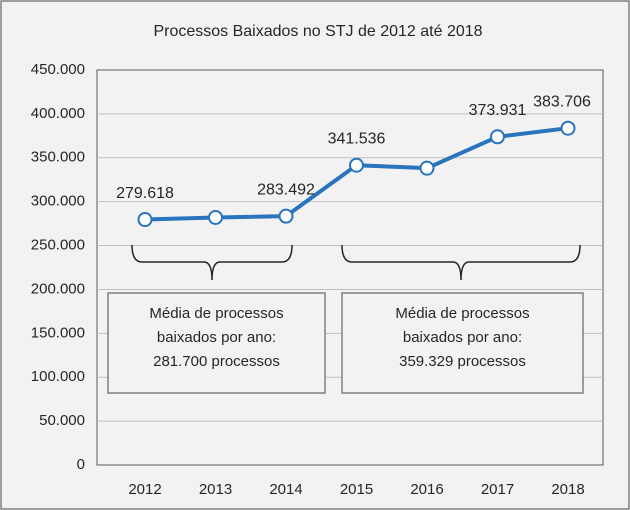  What do you see at coordinates (462, 361) in the screenshot?
I see `annotation-text: 359.329 processos` at bounding box center [462, 361].